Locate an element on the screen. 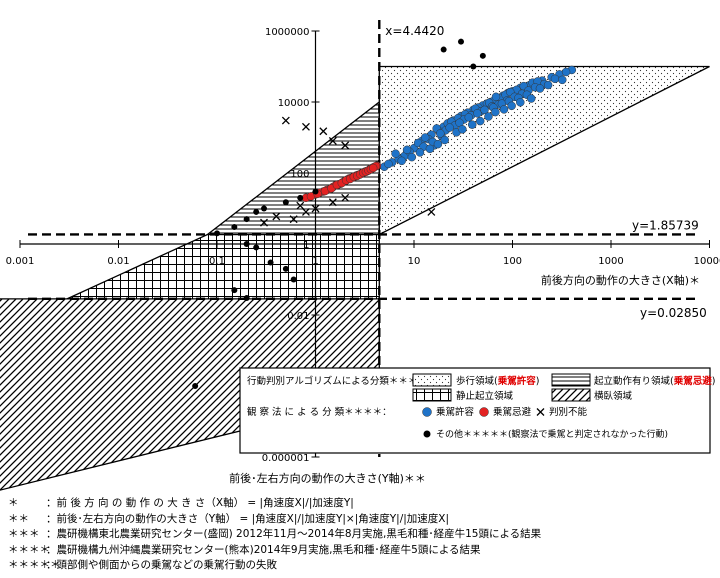 Image resolution: width=720 pixels, height=578 pixels. y-tick-label: 0.000001 is located at coordinates (286, 458).